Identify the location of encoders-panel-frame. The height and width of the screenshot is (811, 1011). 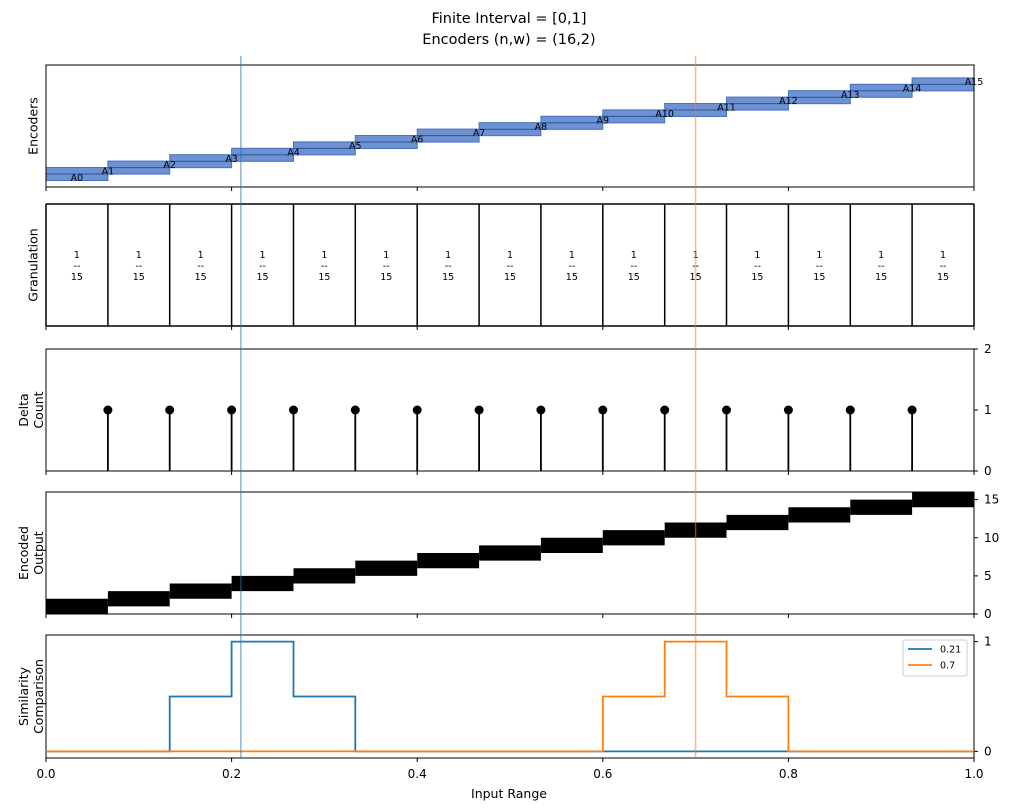
(510, 126).